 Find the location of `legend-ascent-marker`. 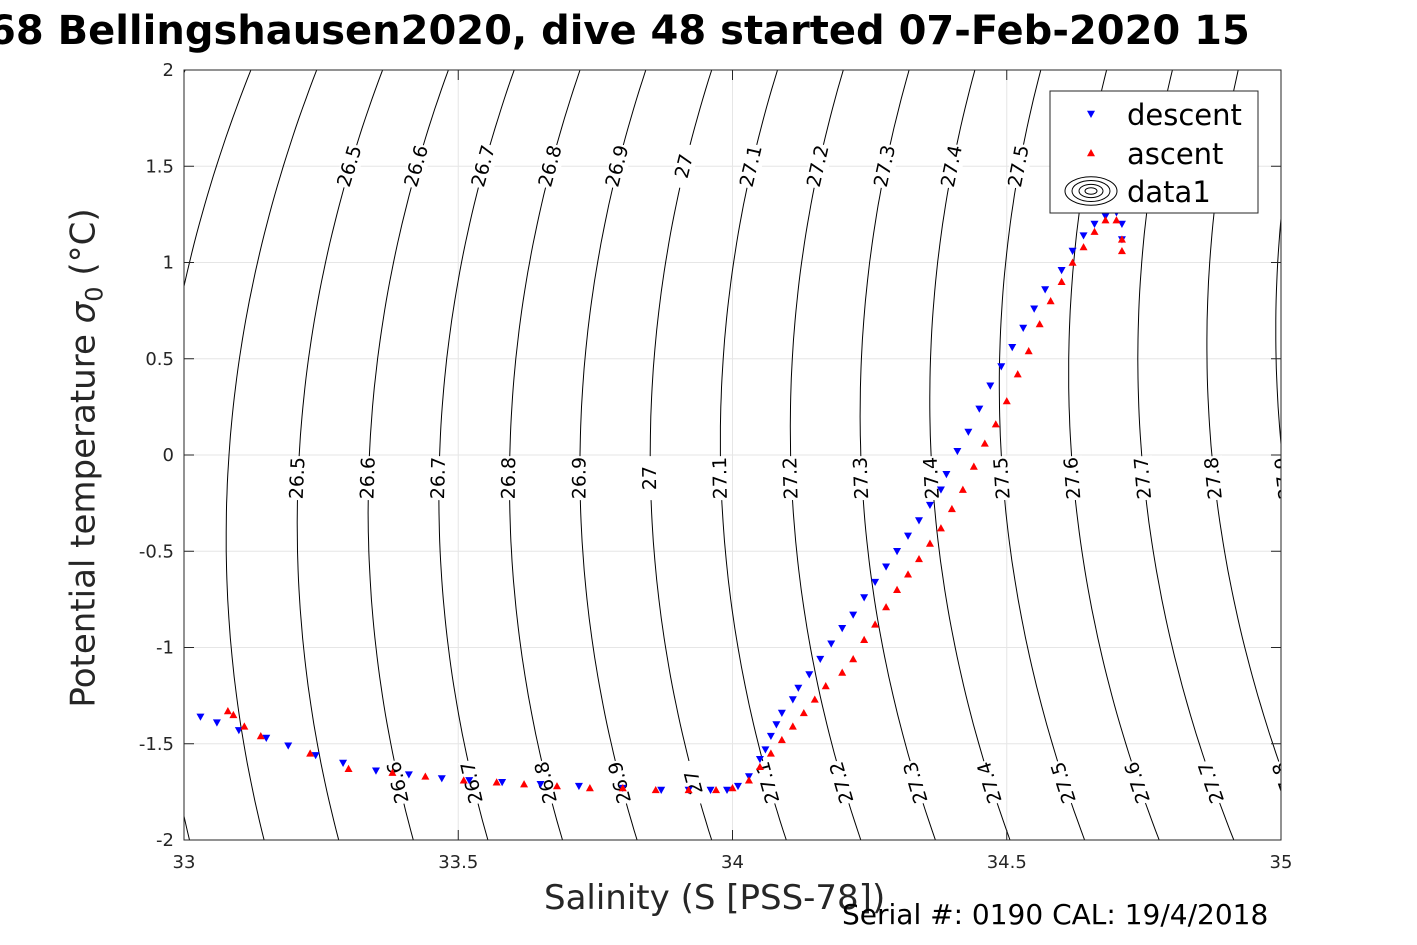

legend-ascent-marker is located at coordinates (1091, 153).